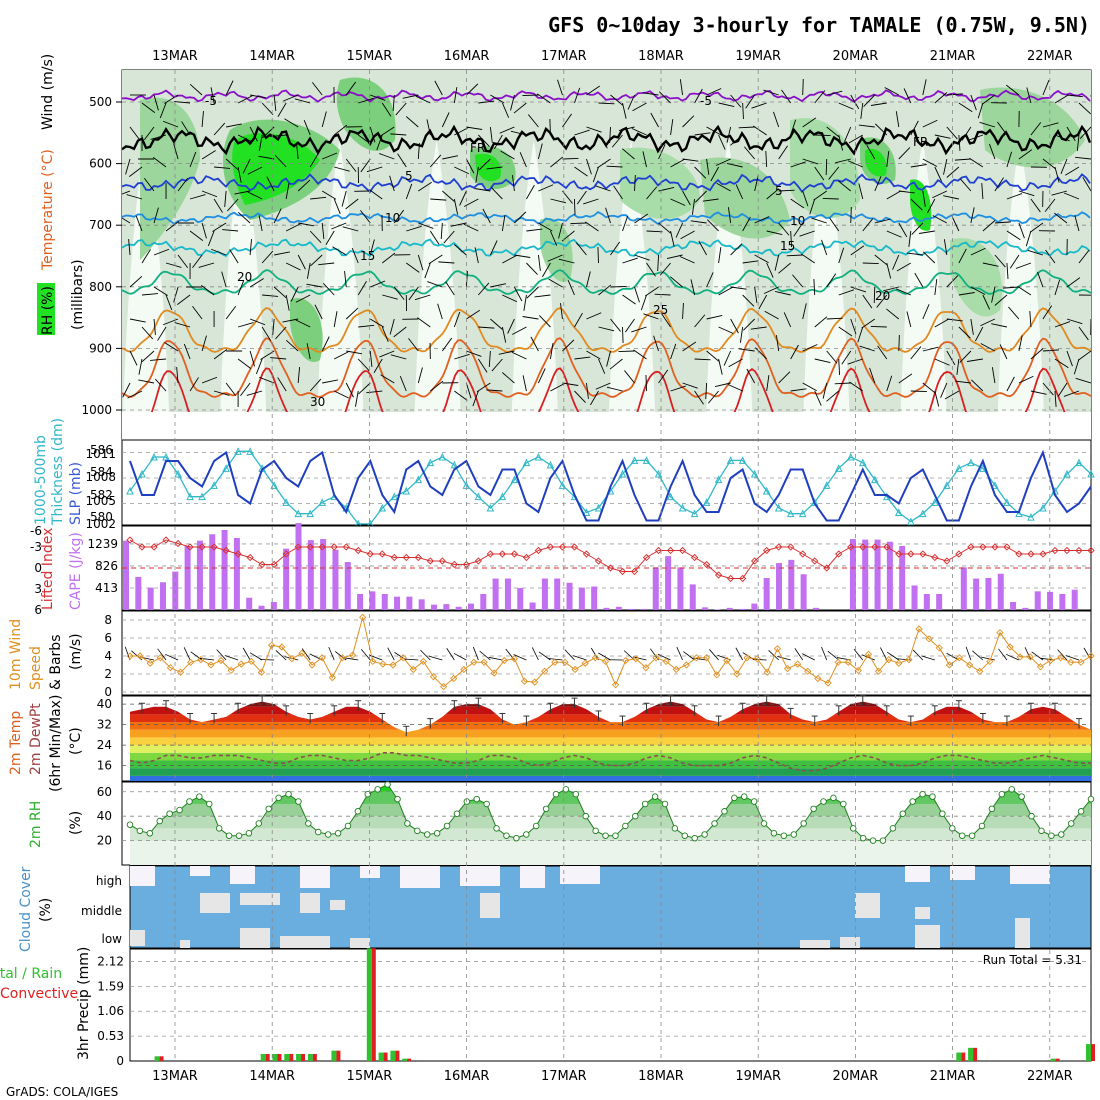 The height and width of the screenshot is (1100, 1100). I want to click on thickness-tick-label: 586, so click(101, 450).